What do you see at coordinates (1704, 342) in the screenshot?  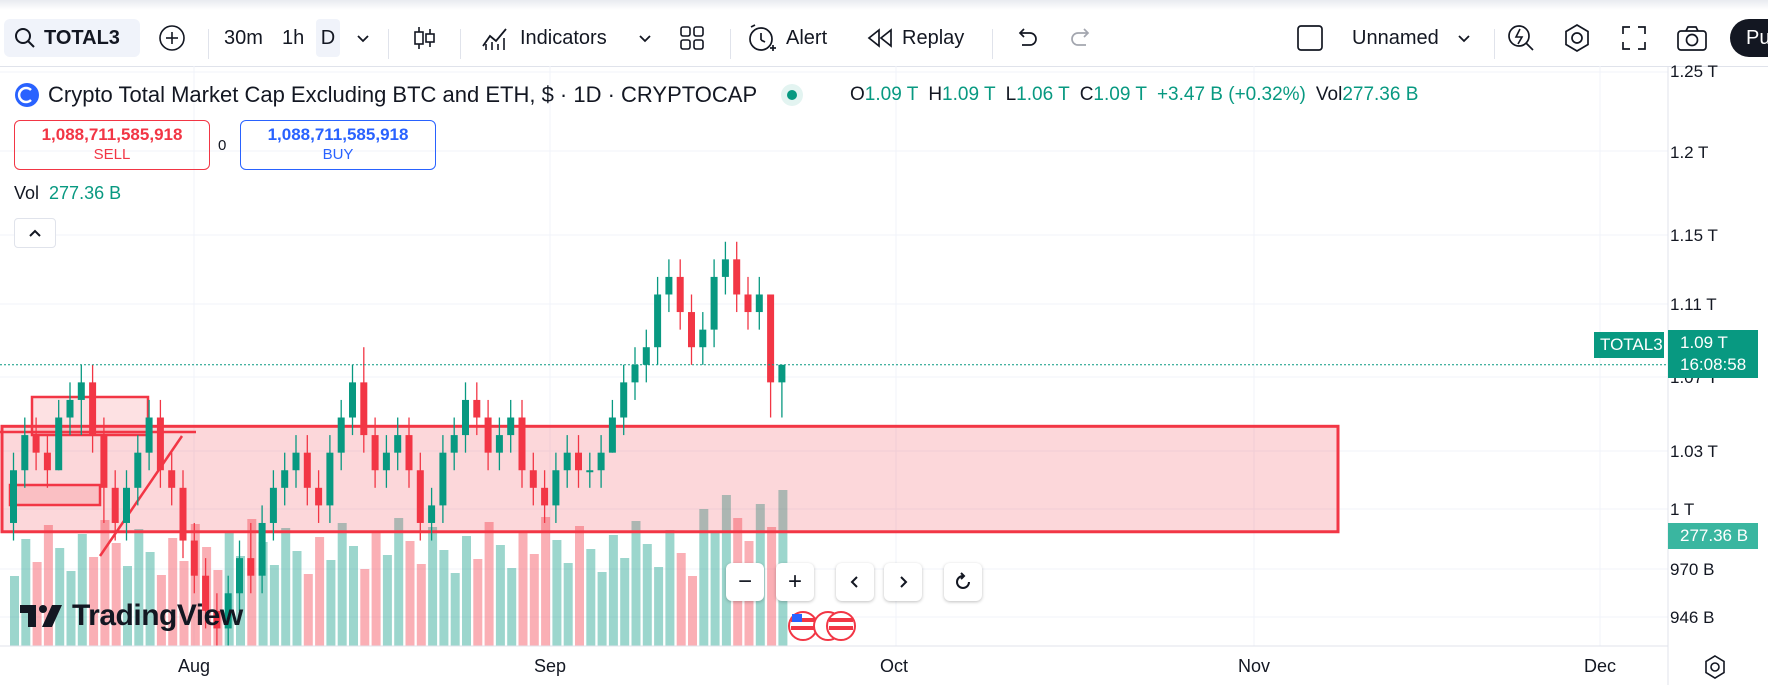 I see `last-price-value: 1.09 T` at bounding box center [1704, 342].